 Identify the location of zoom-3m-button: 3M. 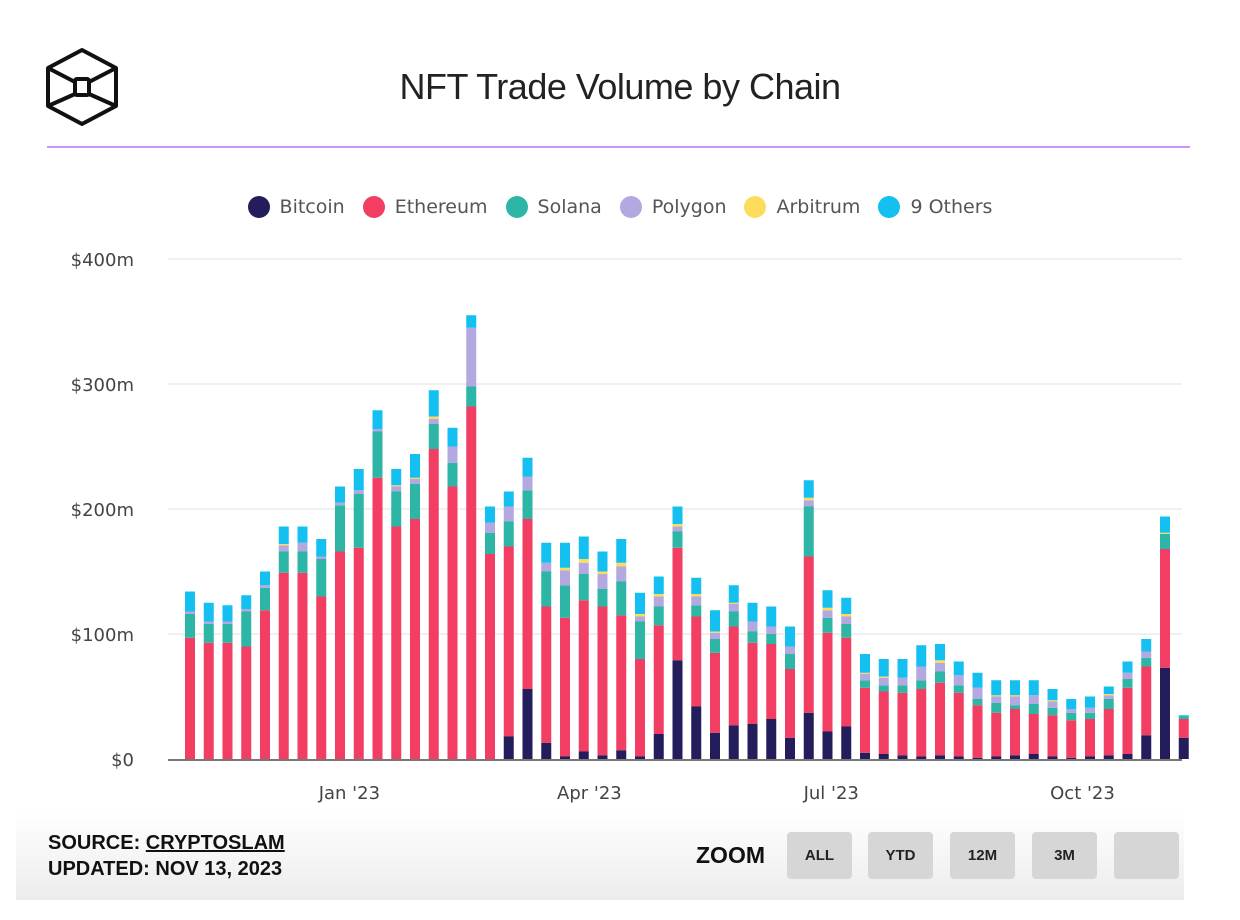
(1064, 855).